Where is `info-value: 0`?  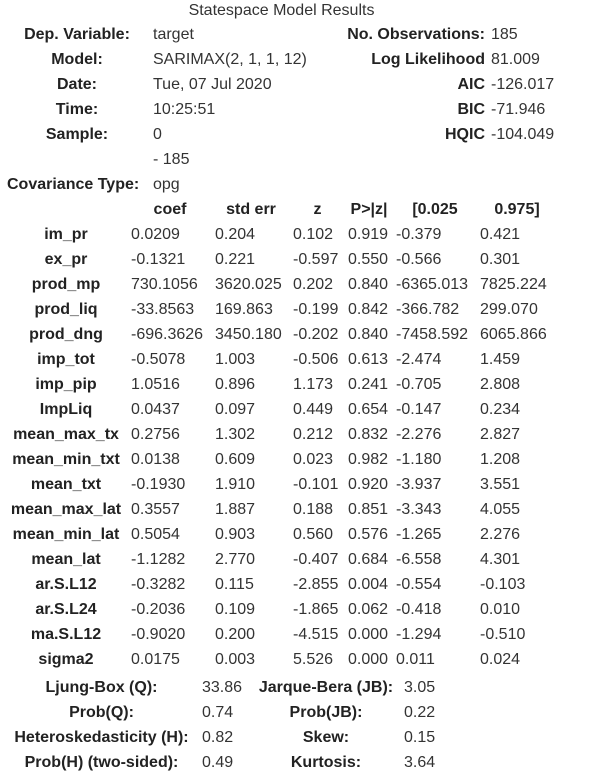
info-value: 0 is located at coordinates (157, 134).